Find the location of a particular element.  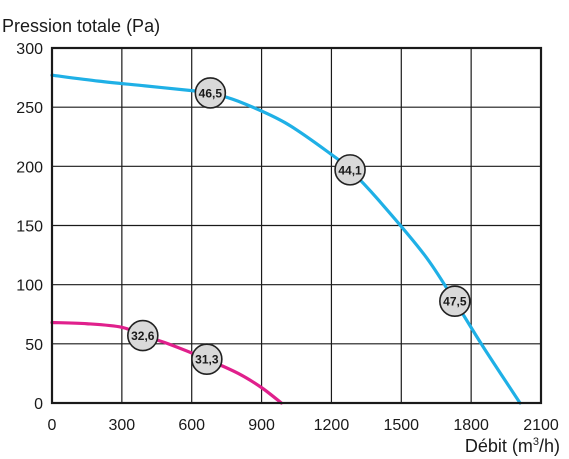

y-tick-labels: 0 50 100 150 200 250 300 is located at coordinates (29, 227).